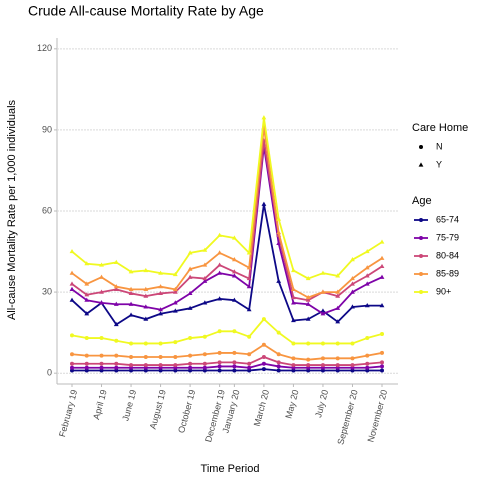 The height and width of the screenshot is (480, 480). Describe the element at coordinates (443, 291) in the screenshot. I see `legend-label: 90+` at that location.